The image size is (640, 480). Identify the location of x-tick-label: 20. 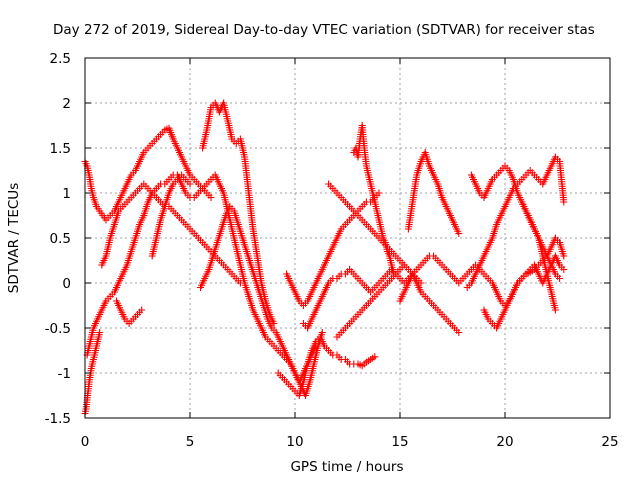
(504, 442).